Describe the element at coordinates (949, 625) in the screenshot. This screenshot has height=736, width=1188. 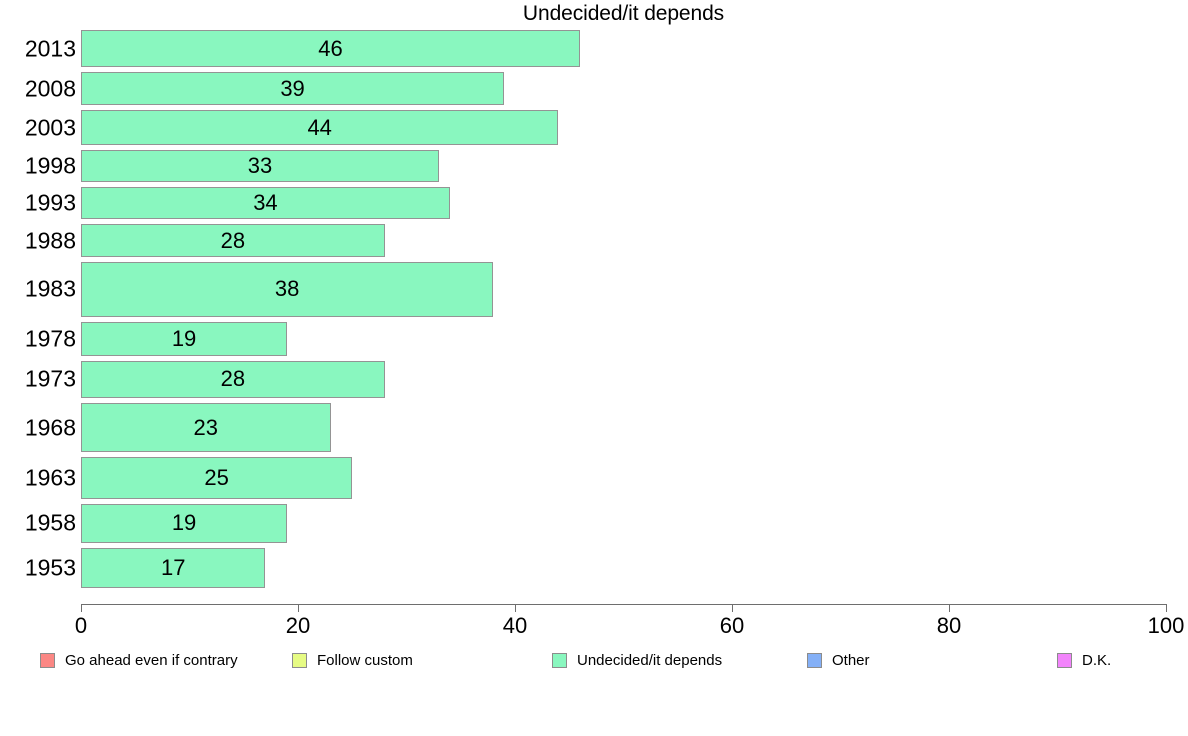
I see `x-tick-label-80: 80` at that location.